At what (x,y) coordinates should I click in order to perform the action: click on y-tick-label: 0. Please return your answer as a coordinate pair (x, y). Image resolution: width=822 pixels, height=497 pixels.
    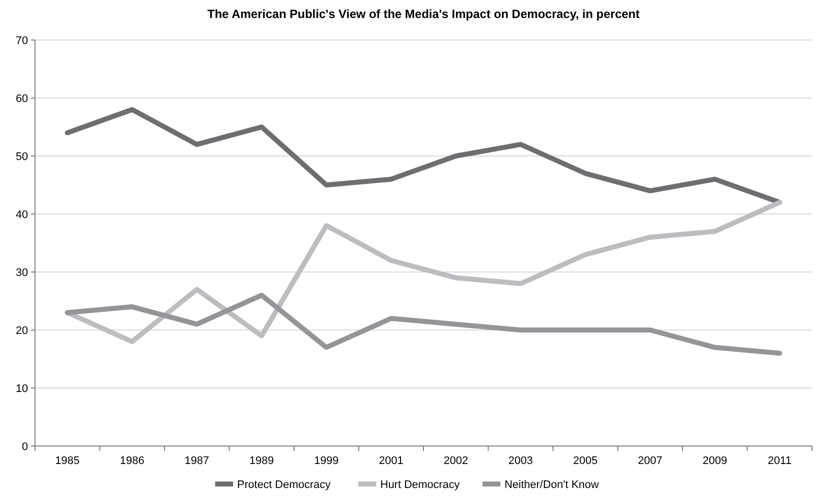
    Looking at the image, I should click on (25, 447).